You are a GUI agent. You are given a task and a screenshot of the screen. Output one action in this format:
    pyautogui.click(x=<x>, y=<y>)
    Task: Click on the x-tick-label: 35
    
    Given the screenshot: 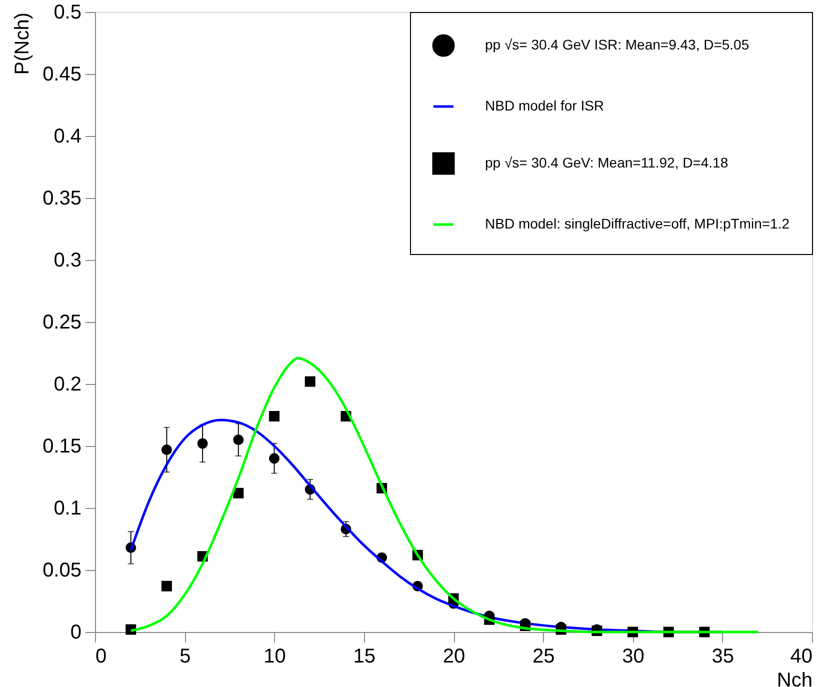 What is the action you would take?
    pyautogui.click(x=723, y=657)
    